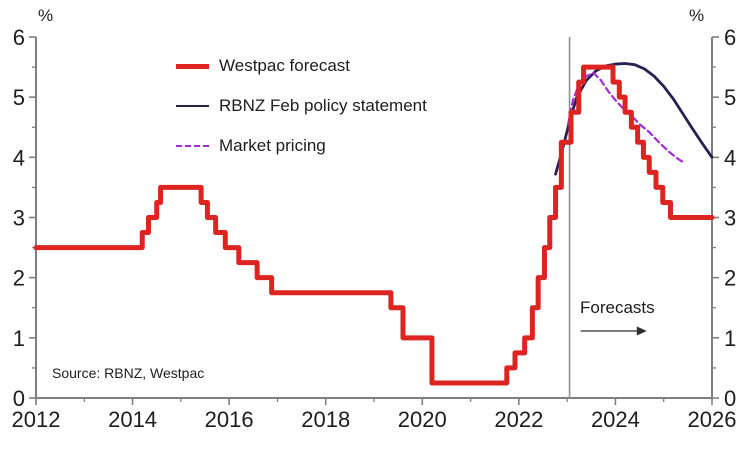 The width and height of the screenshot is (756, 451). What do you see at coordinates (192, 106) in the screenshot?
I see `rbnz-line-swatch` at bounding box center [192, 106].